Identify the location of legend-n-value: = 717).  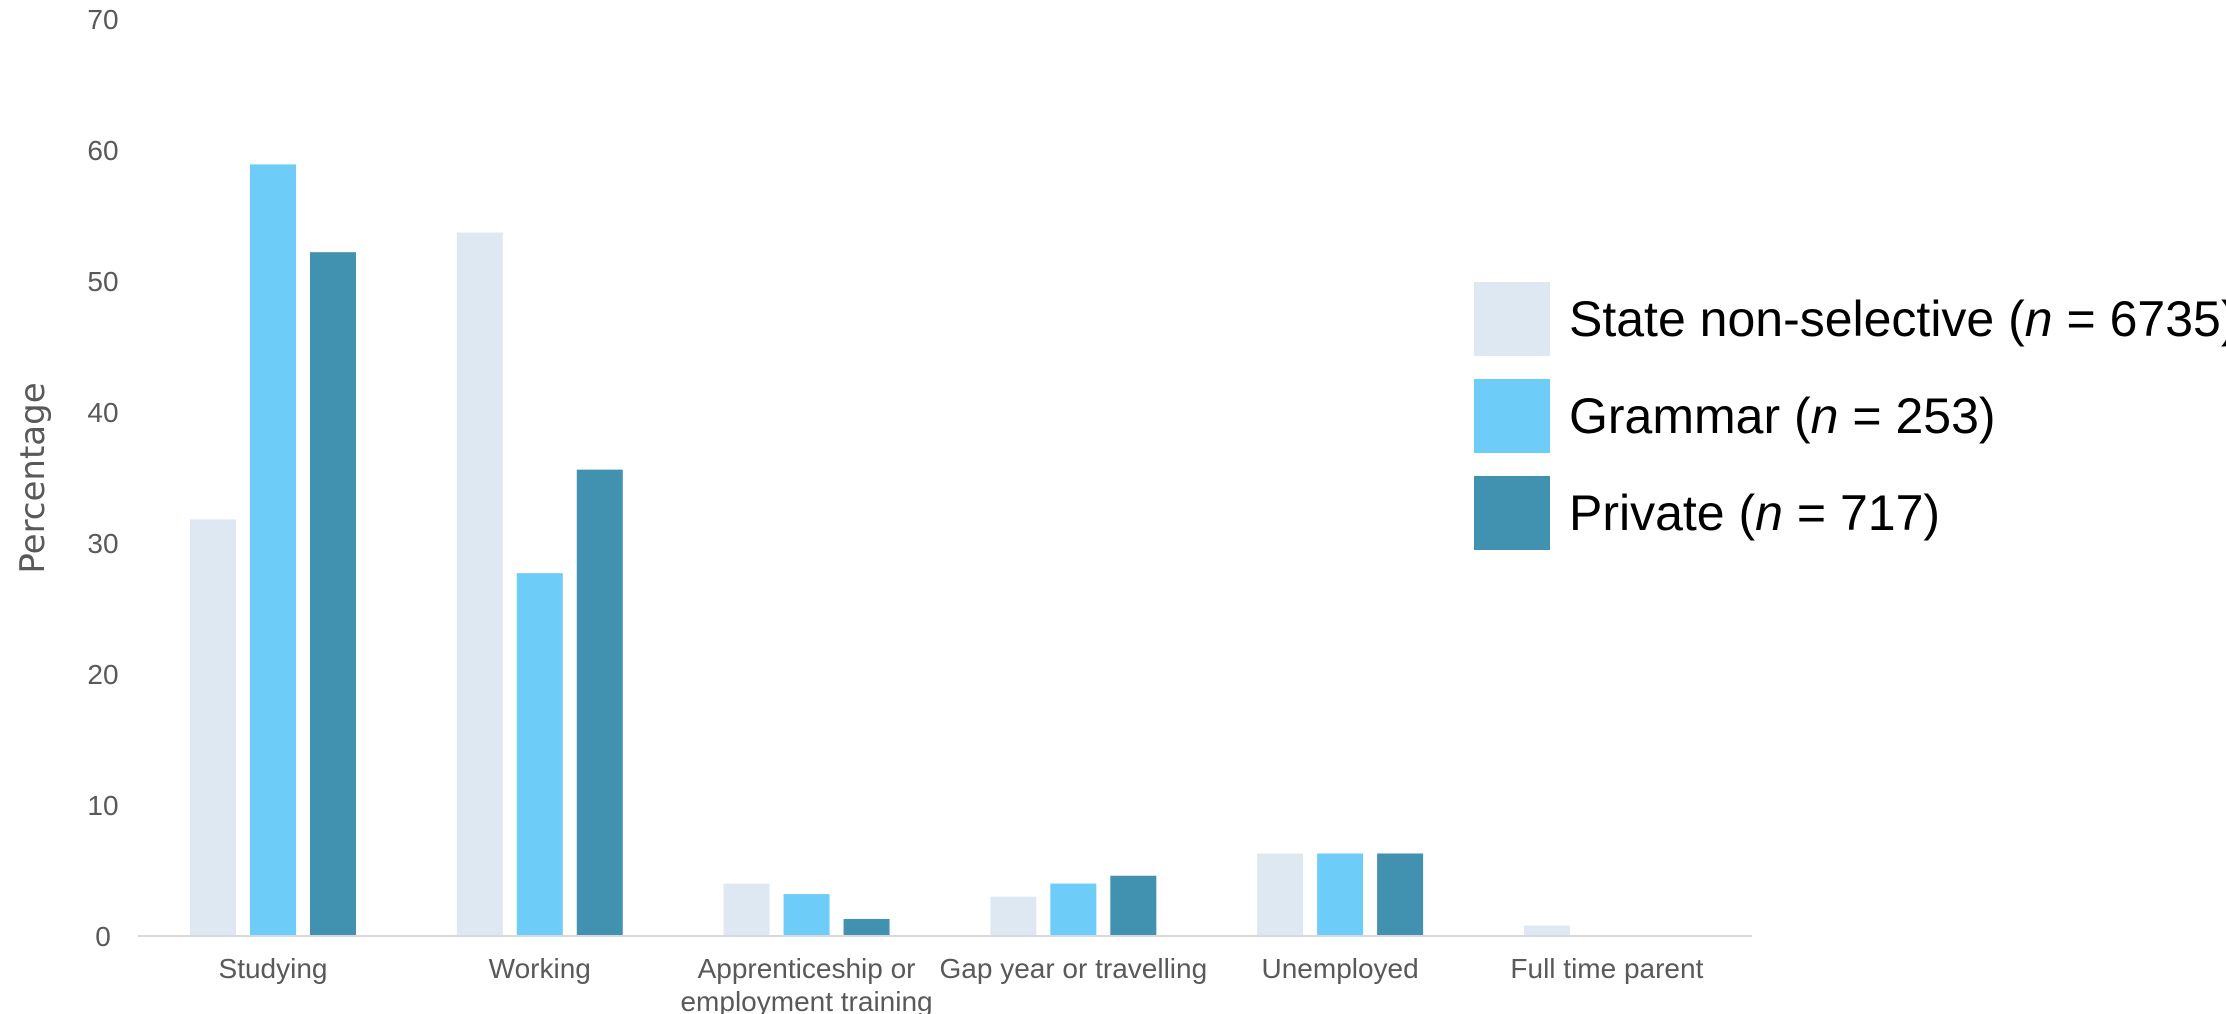
(1861, 513).